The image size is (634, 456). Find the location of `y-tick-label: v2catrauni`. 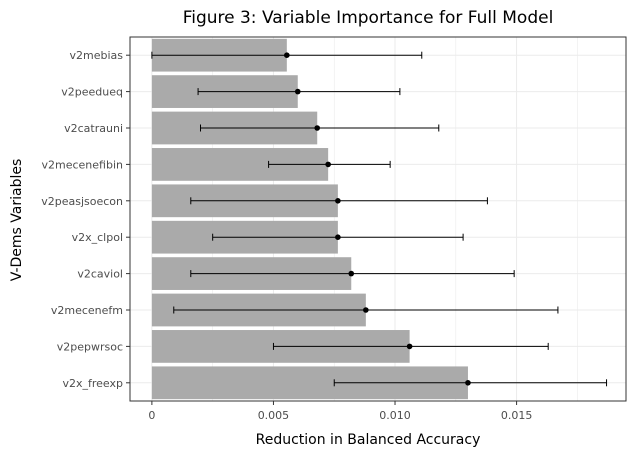

y-tick-label: v2catrauni is located at coordinates (93, 128).